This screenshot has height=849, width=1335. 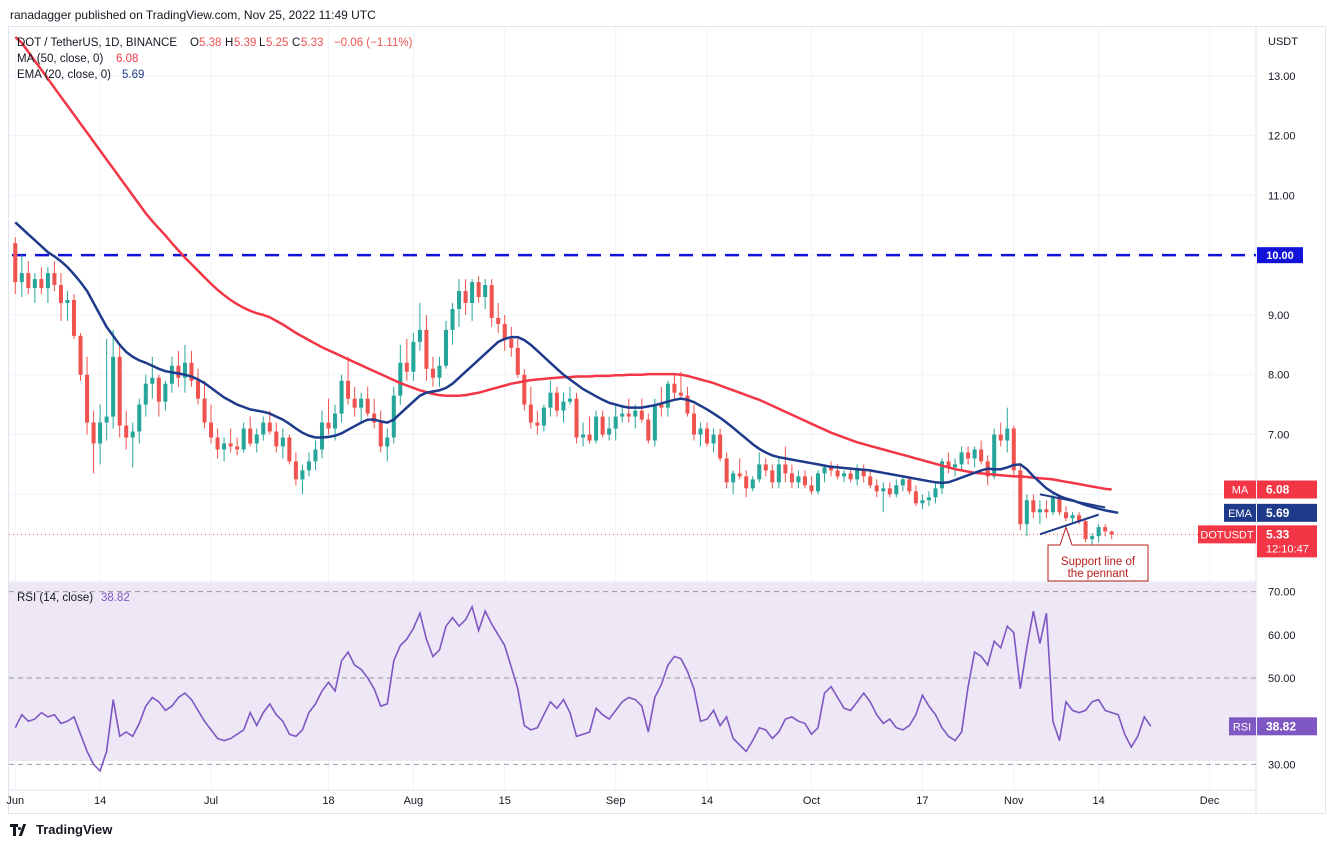 What do you see at coordinates (1098, 562) in the screenshot?
I see `annotation-text-line1: Support line of` at bounding box center [1098, 562].